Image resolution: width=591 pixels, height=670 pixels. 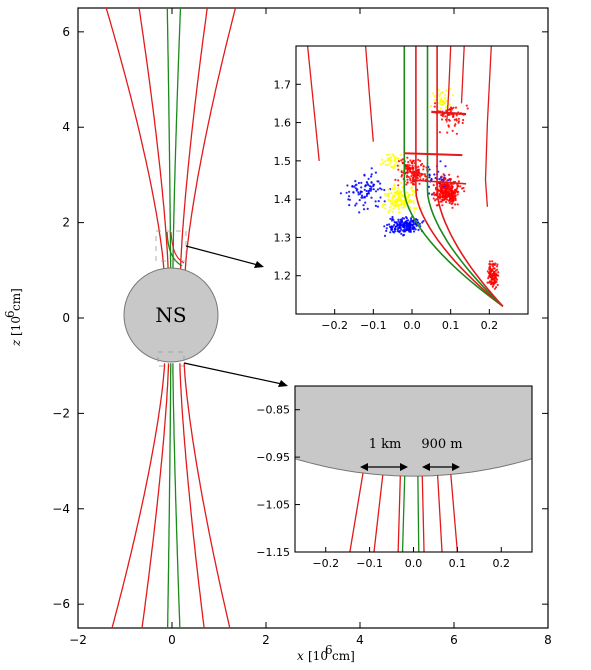 I want to click on inset-bottom-red-line, so click(x=399, y=514).